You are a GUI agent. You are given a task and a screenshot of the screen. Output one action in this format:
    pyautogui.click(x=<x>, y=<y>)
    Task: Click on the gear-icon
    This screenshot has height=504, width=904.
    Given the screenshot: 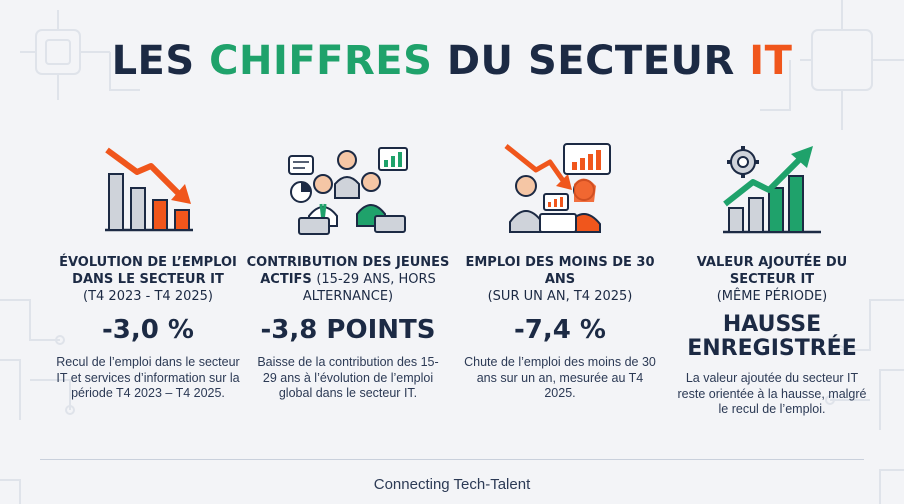 What is the action you would take?
    pyautogui.click(x=743, y=162)
    